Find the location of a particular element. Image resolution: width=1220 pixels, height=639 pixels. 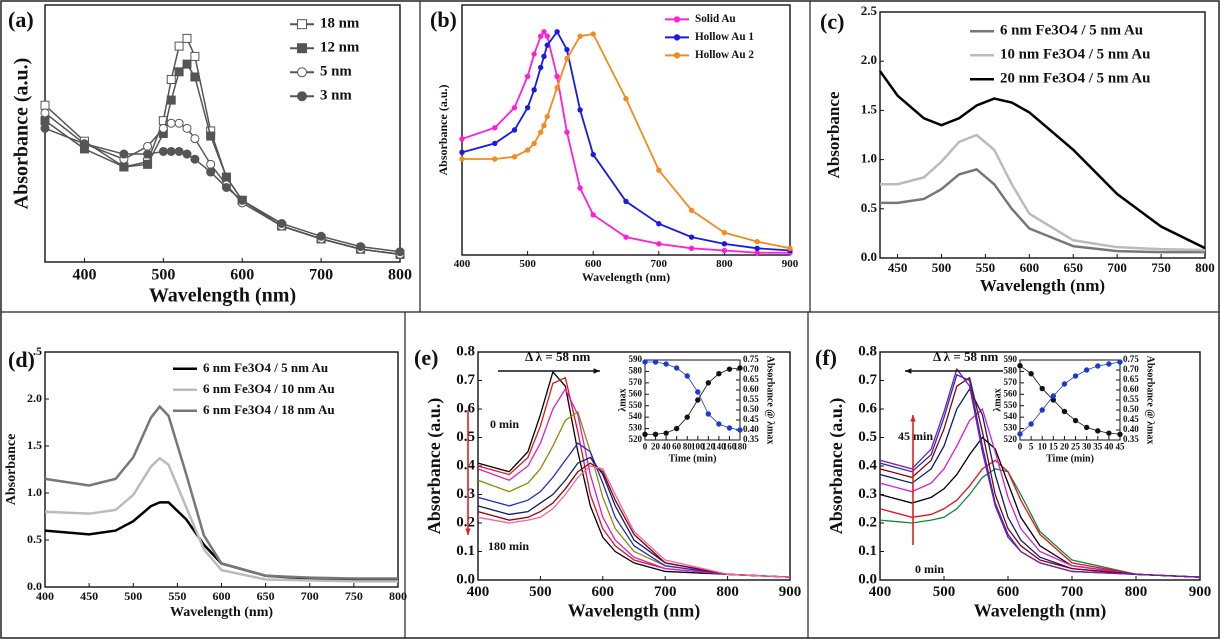

x-tick-label: 30 is located at coordinates (1087, 447).